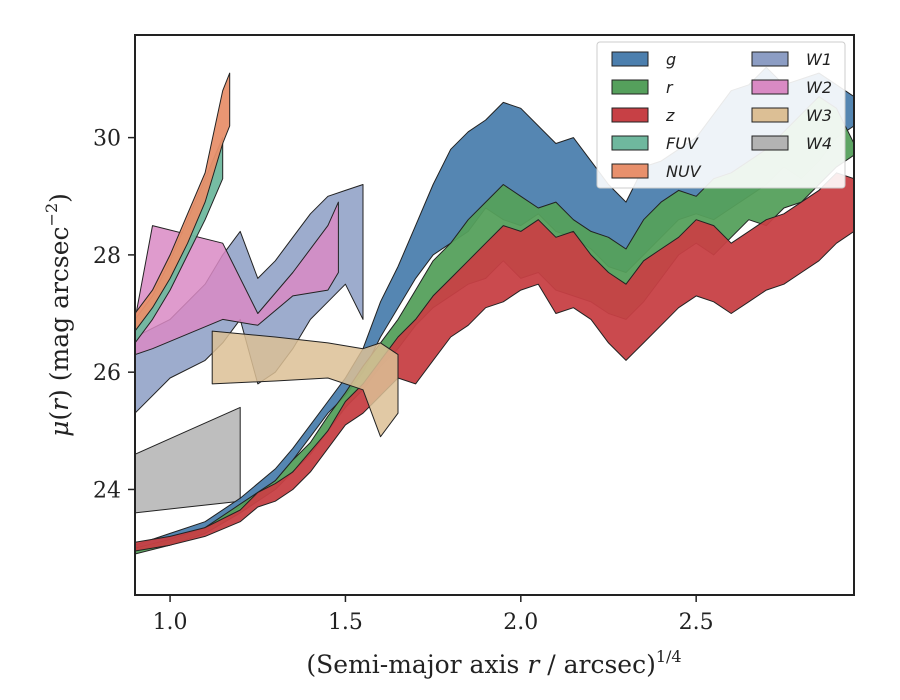 This screenshot has height=700, width=900. What do you see at coordinates (671, 59) in the screenshot?
I see `legend-label-g: g` at bounding box center [671, 59].